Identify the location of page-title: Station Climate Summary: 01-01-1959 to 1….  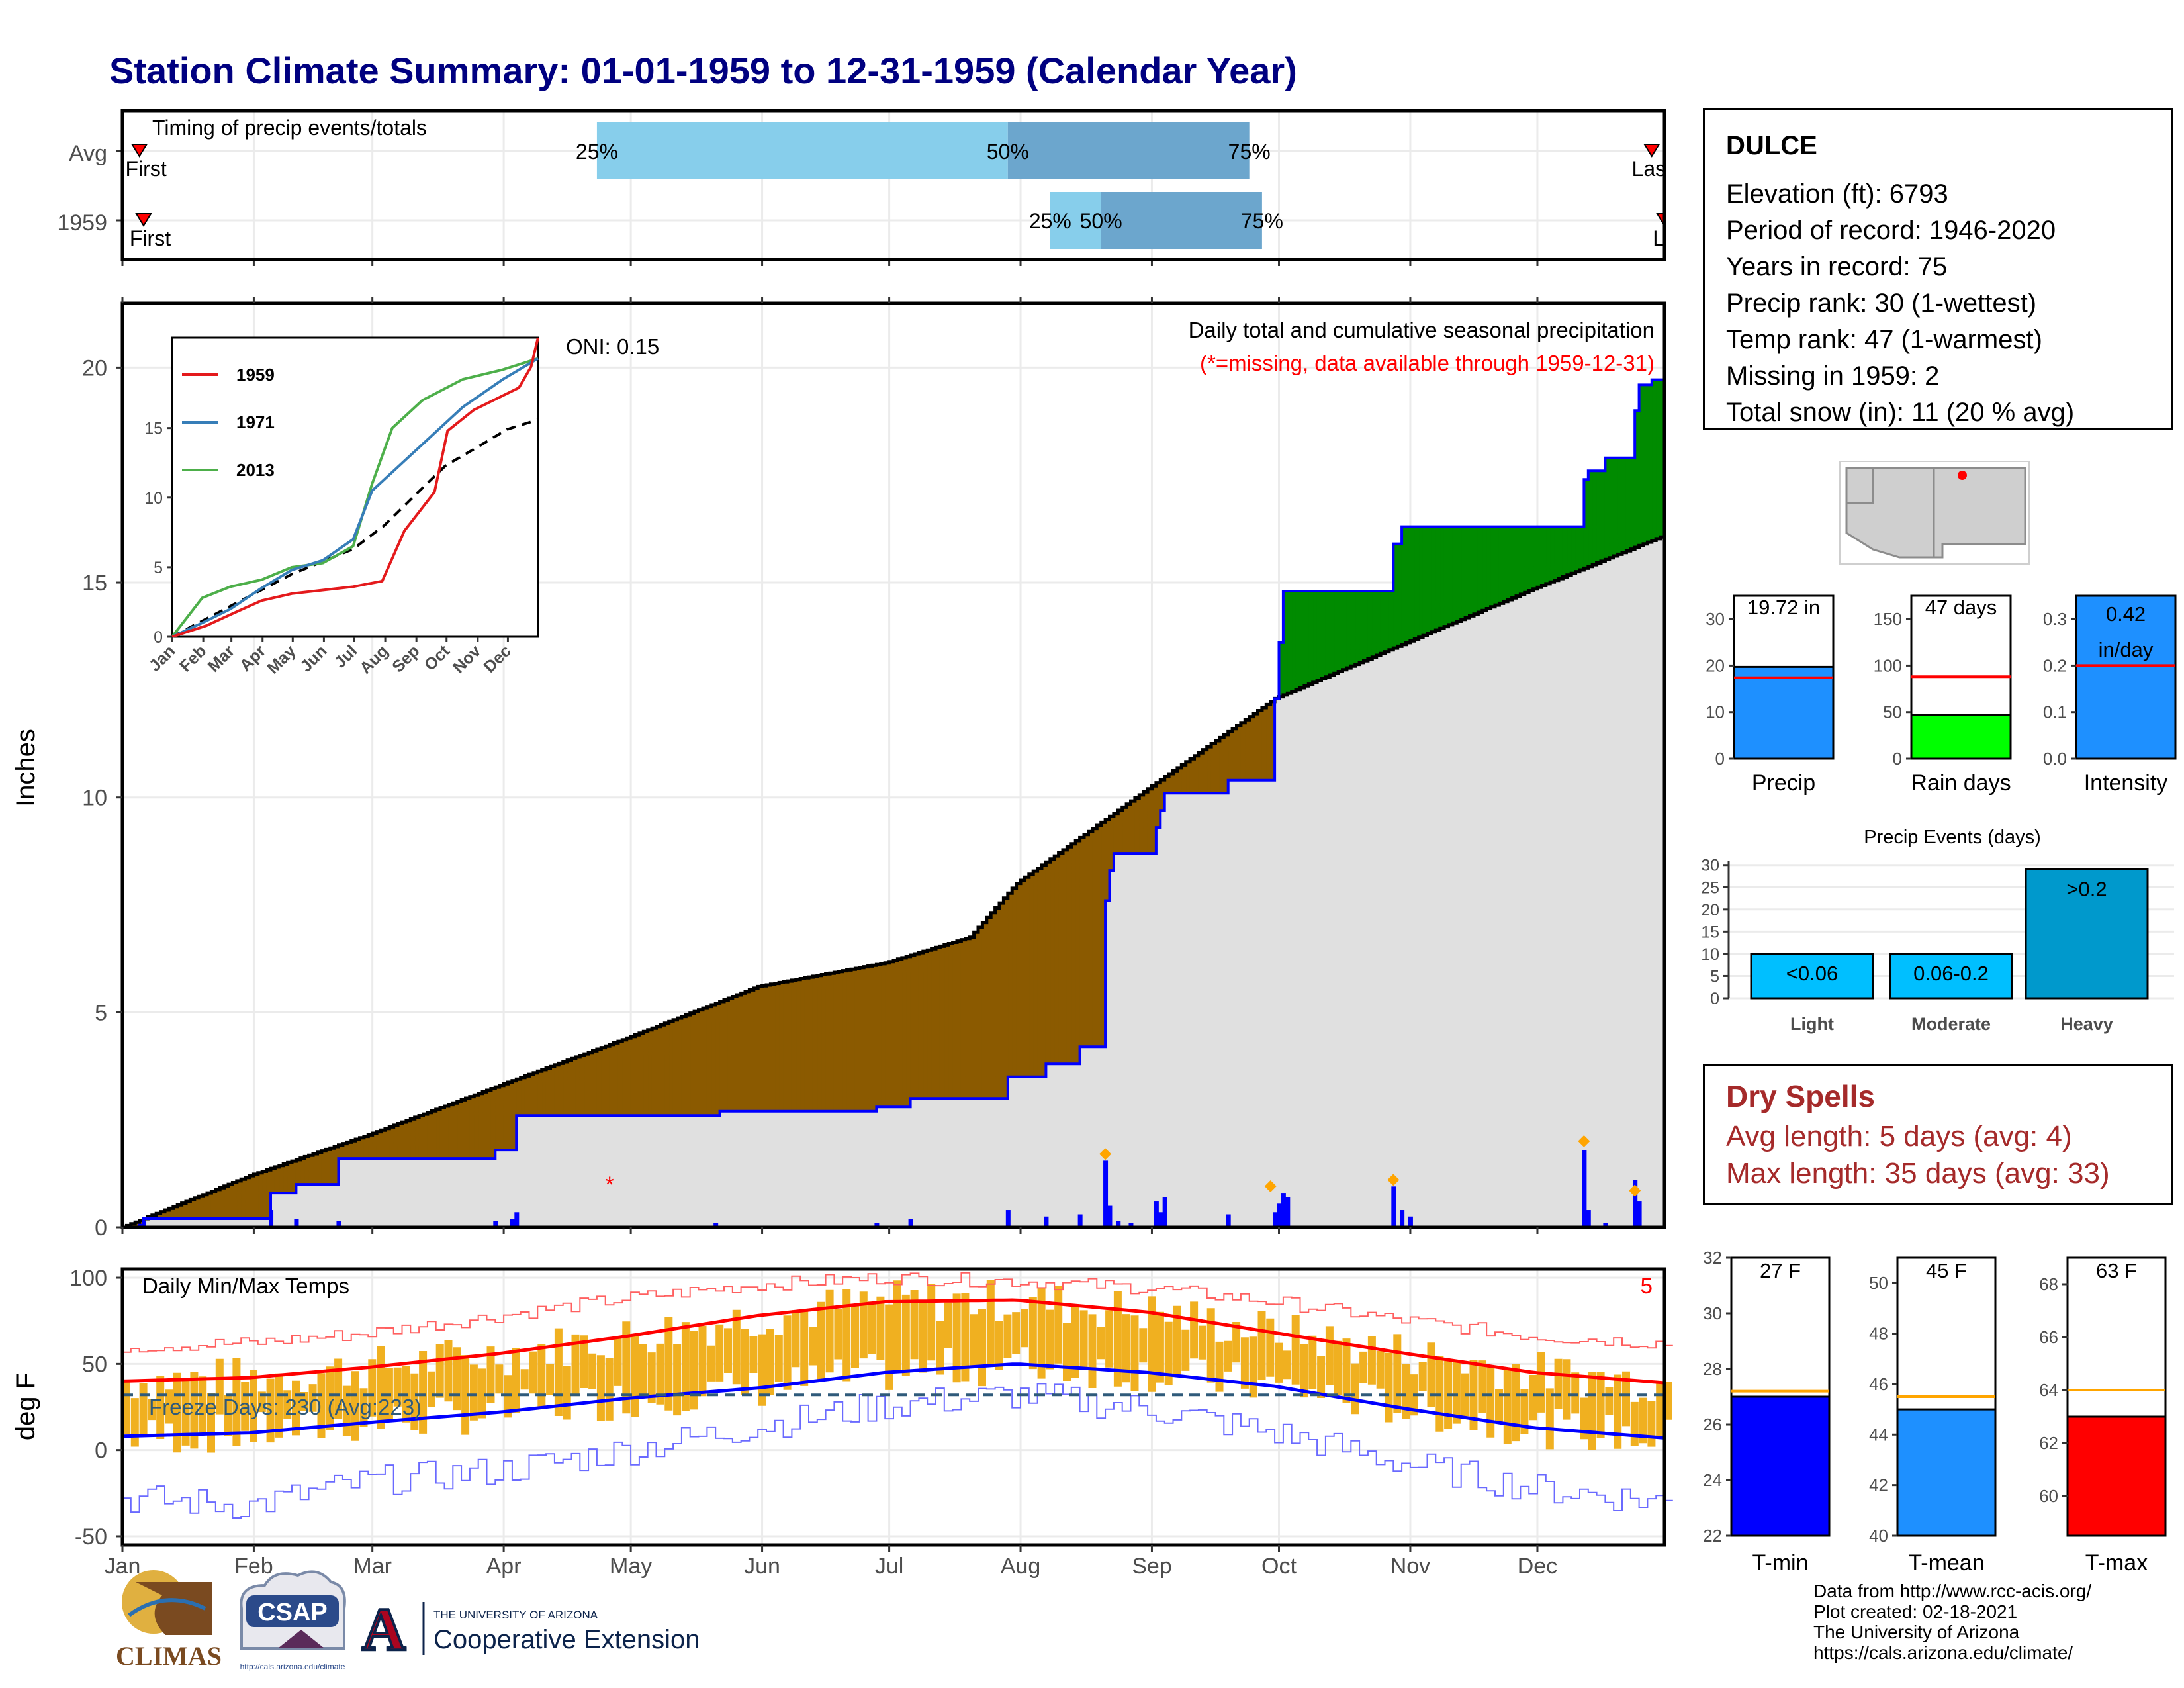
(703, 70).